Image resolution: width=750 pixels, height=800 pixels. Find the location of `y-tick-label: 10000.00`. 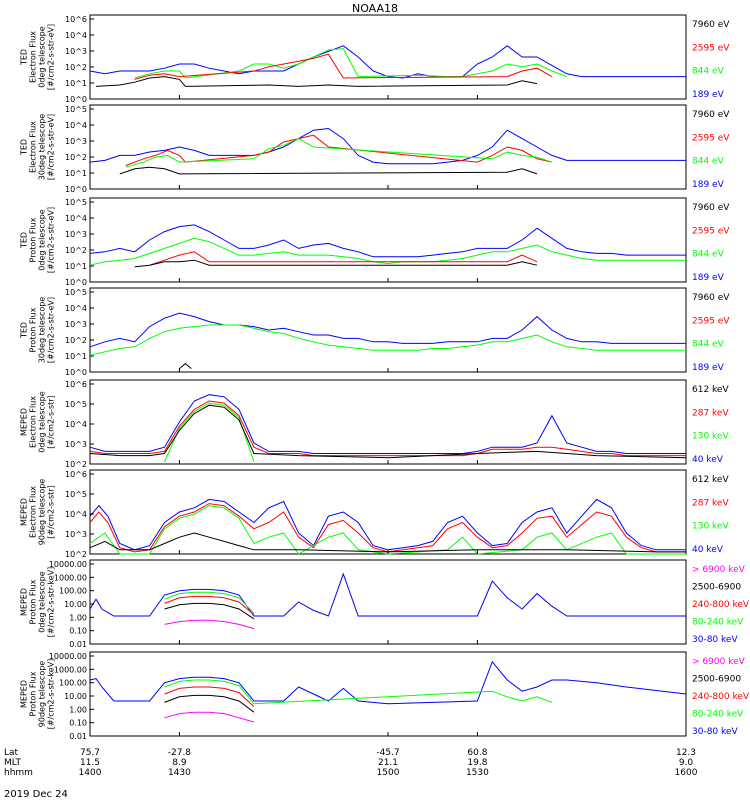

y-tick-label: 10000.00 is located at coordinates (68, 564).